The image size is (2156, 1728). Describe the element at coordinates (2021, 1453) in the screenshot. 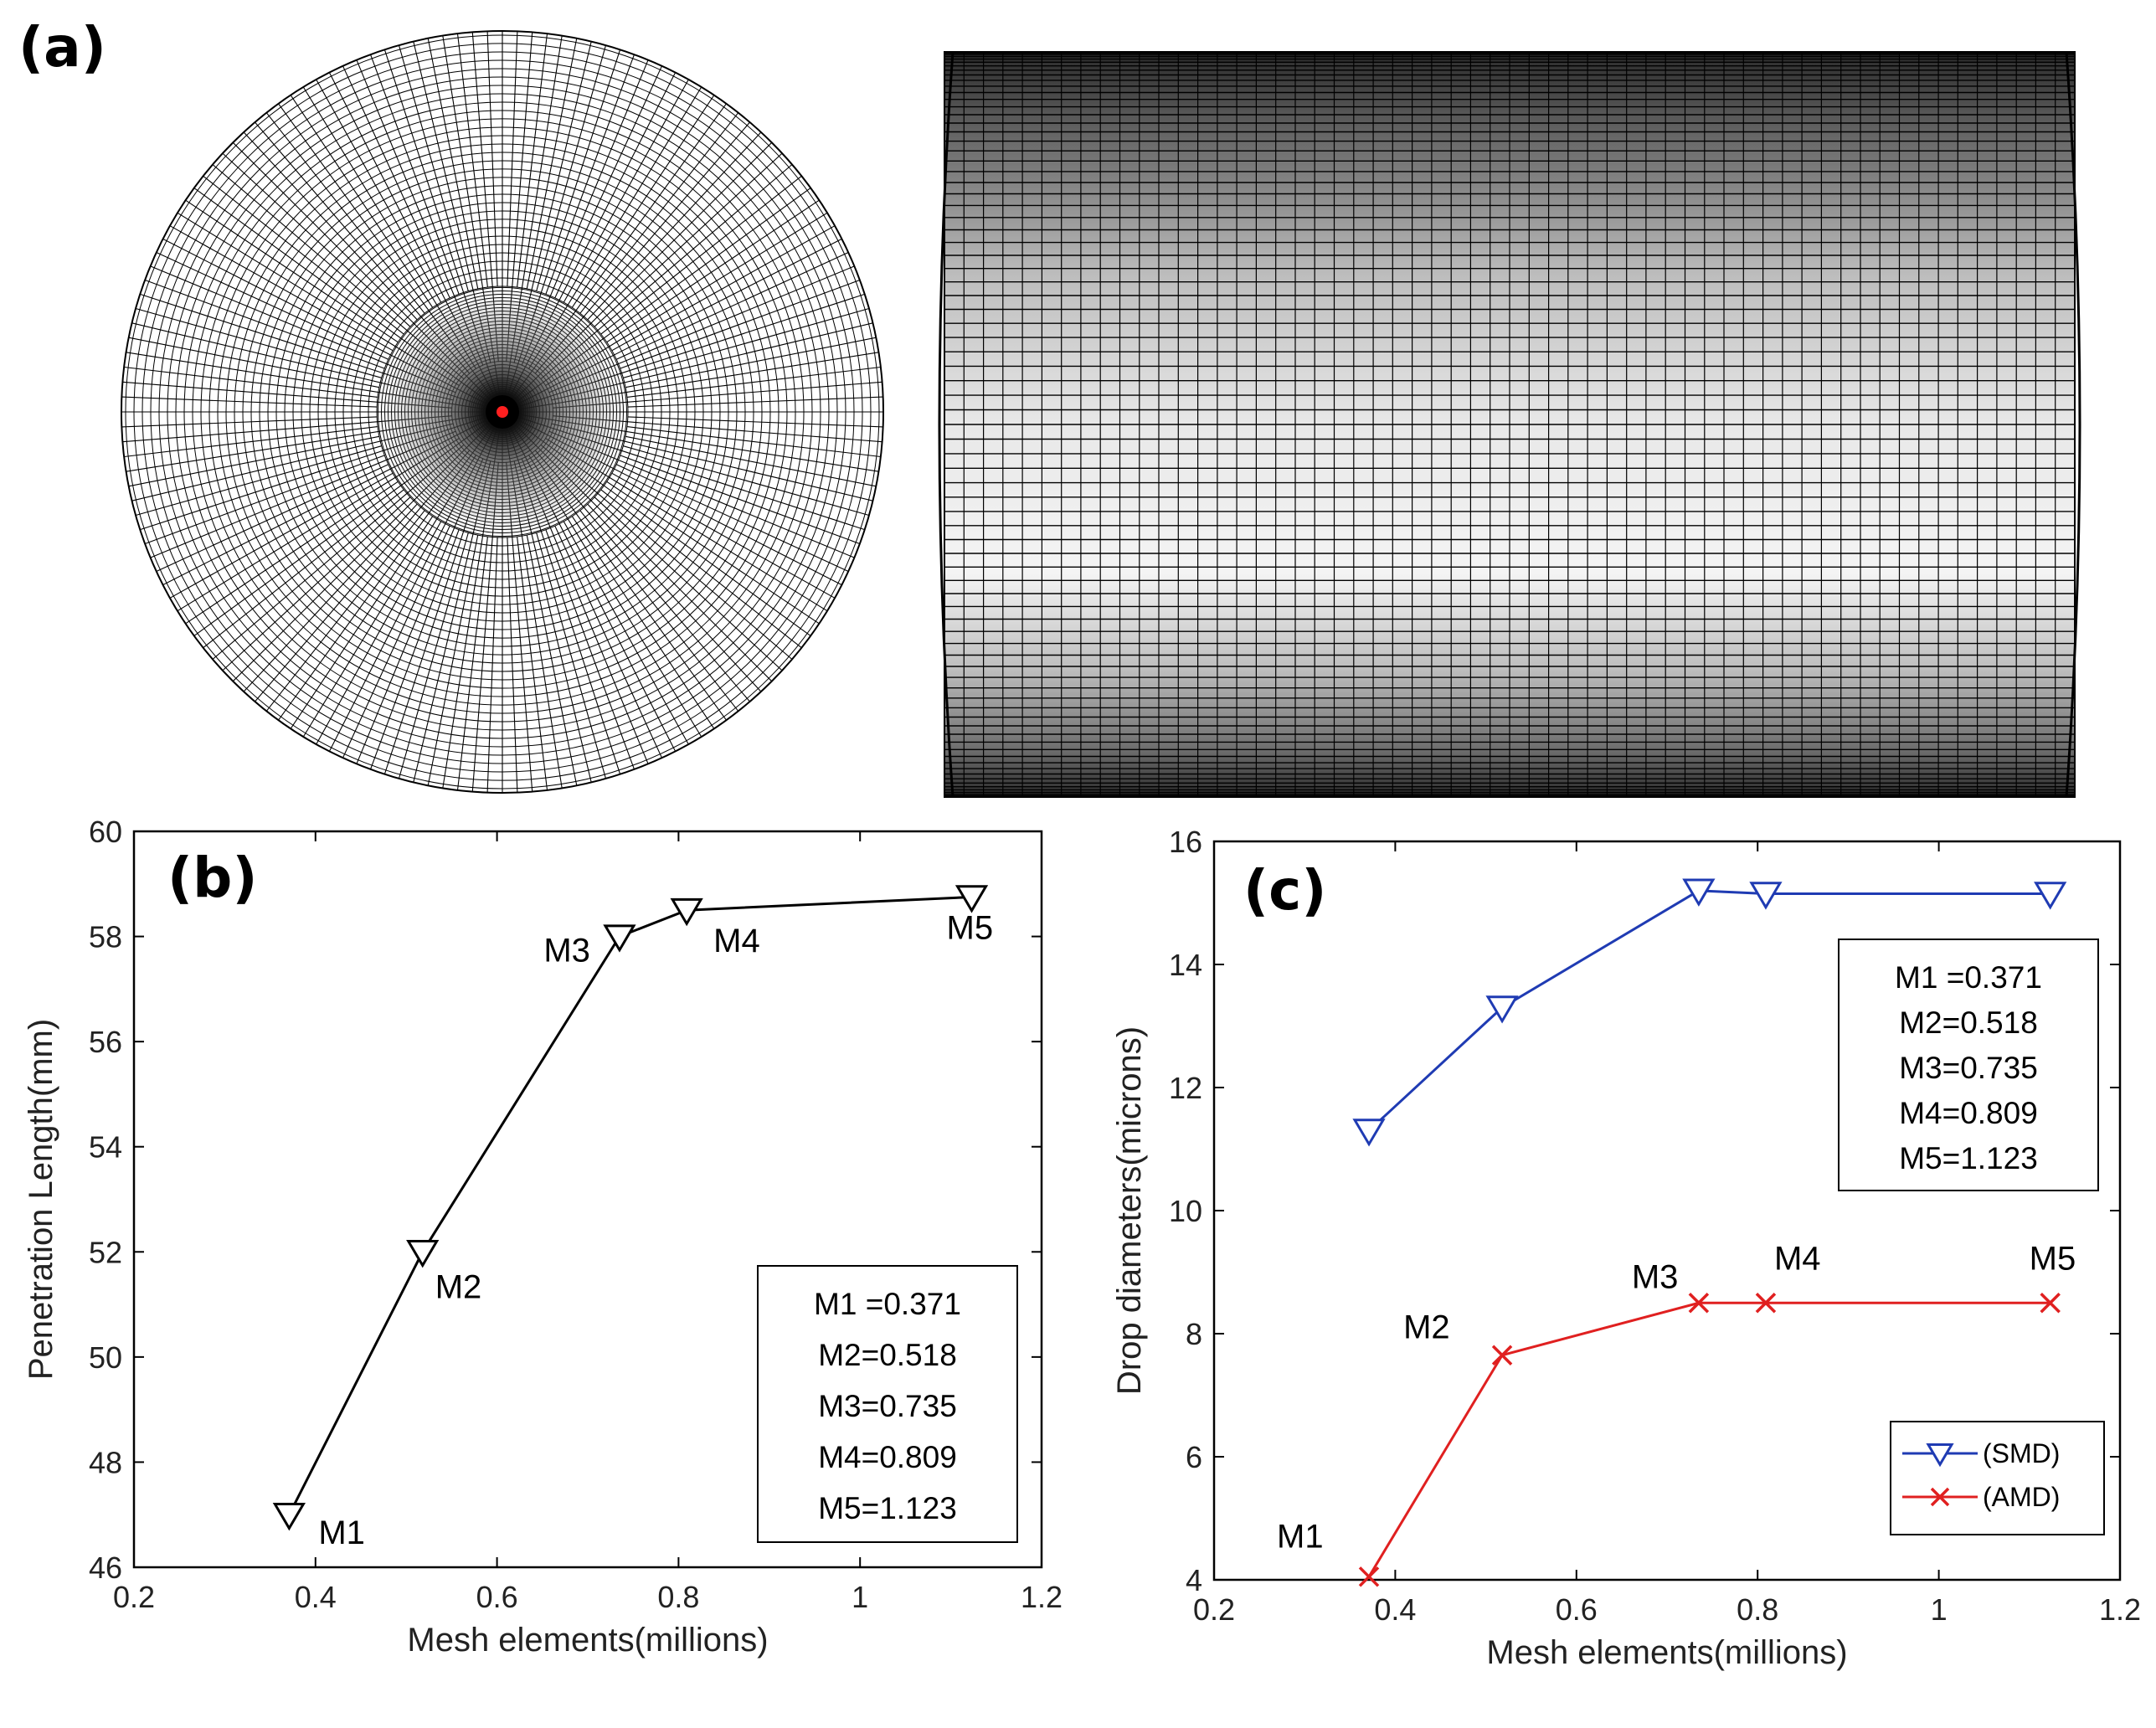

I see `c-legend-label: (SMD)` at that location.